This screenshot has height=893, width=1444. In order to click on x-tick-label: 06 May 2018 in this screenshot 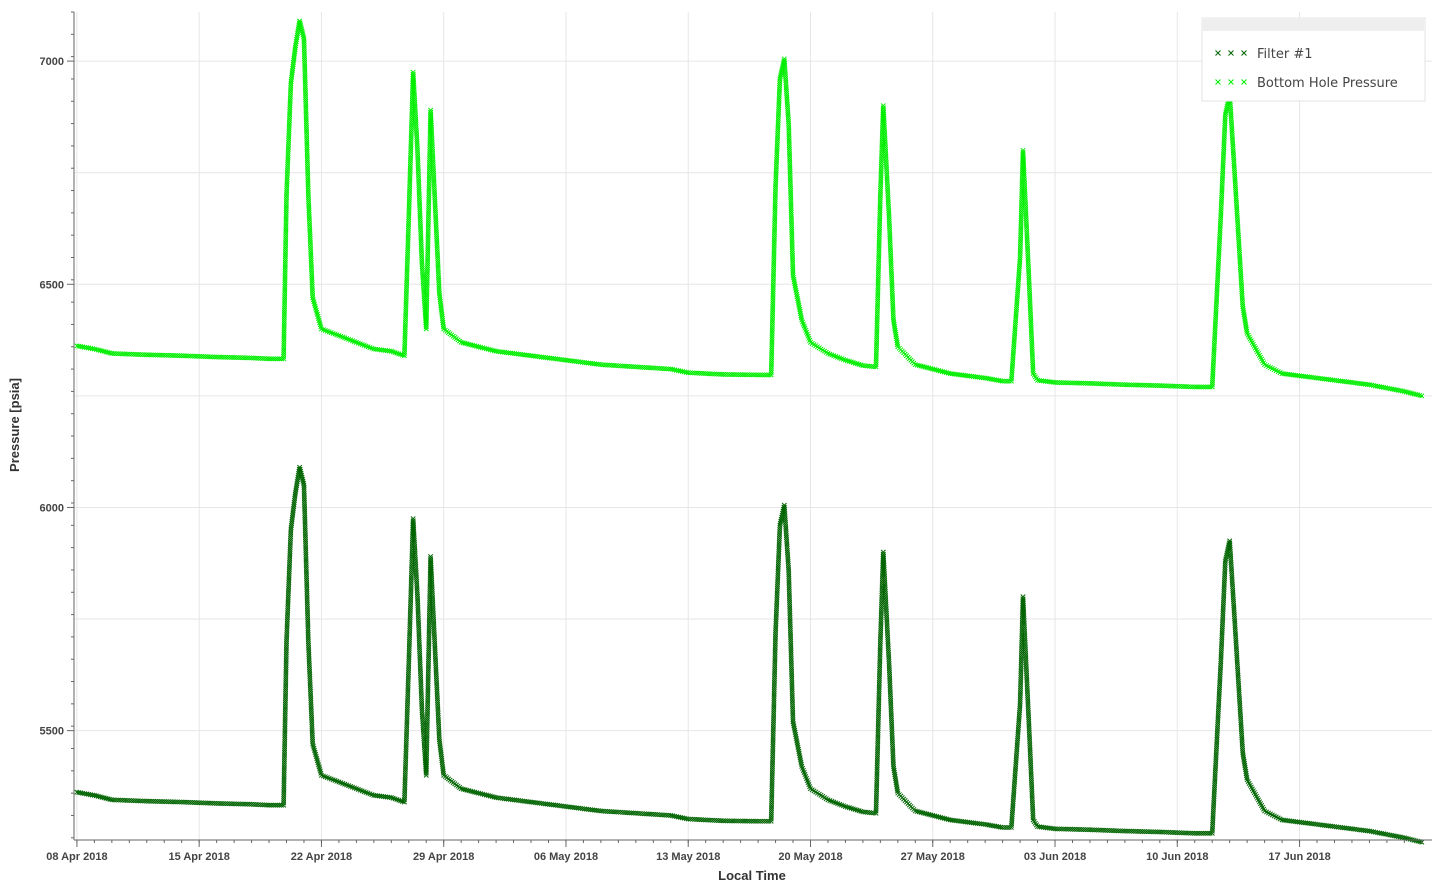, I will do `click(566, 857)`.